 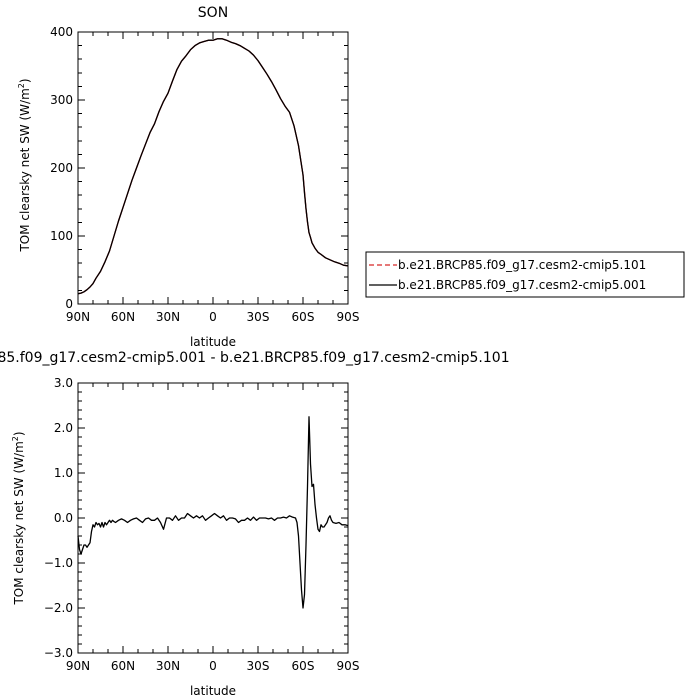 I want to click on top-series, so click(x=213, y=166).